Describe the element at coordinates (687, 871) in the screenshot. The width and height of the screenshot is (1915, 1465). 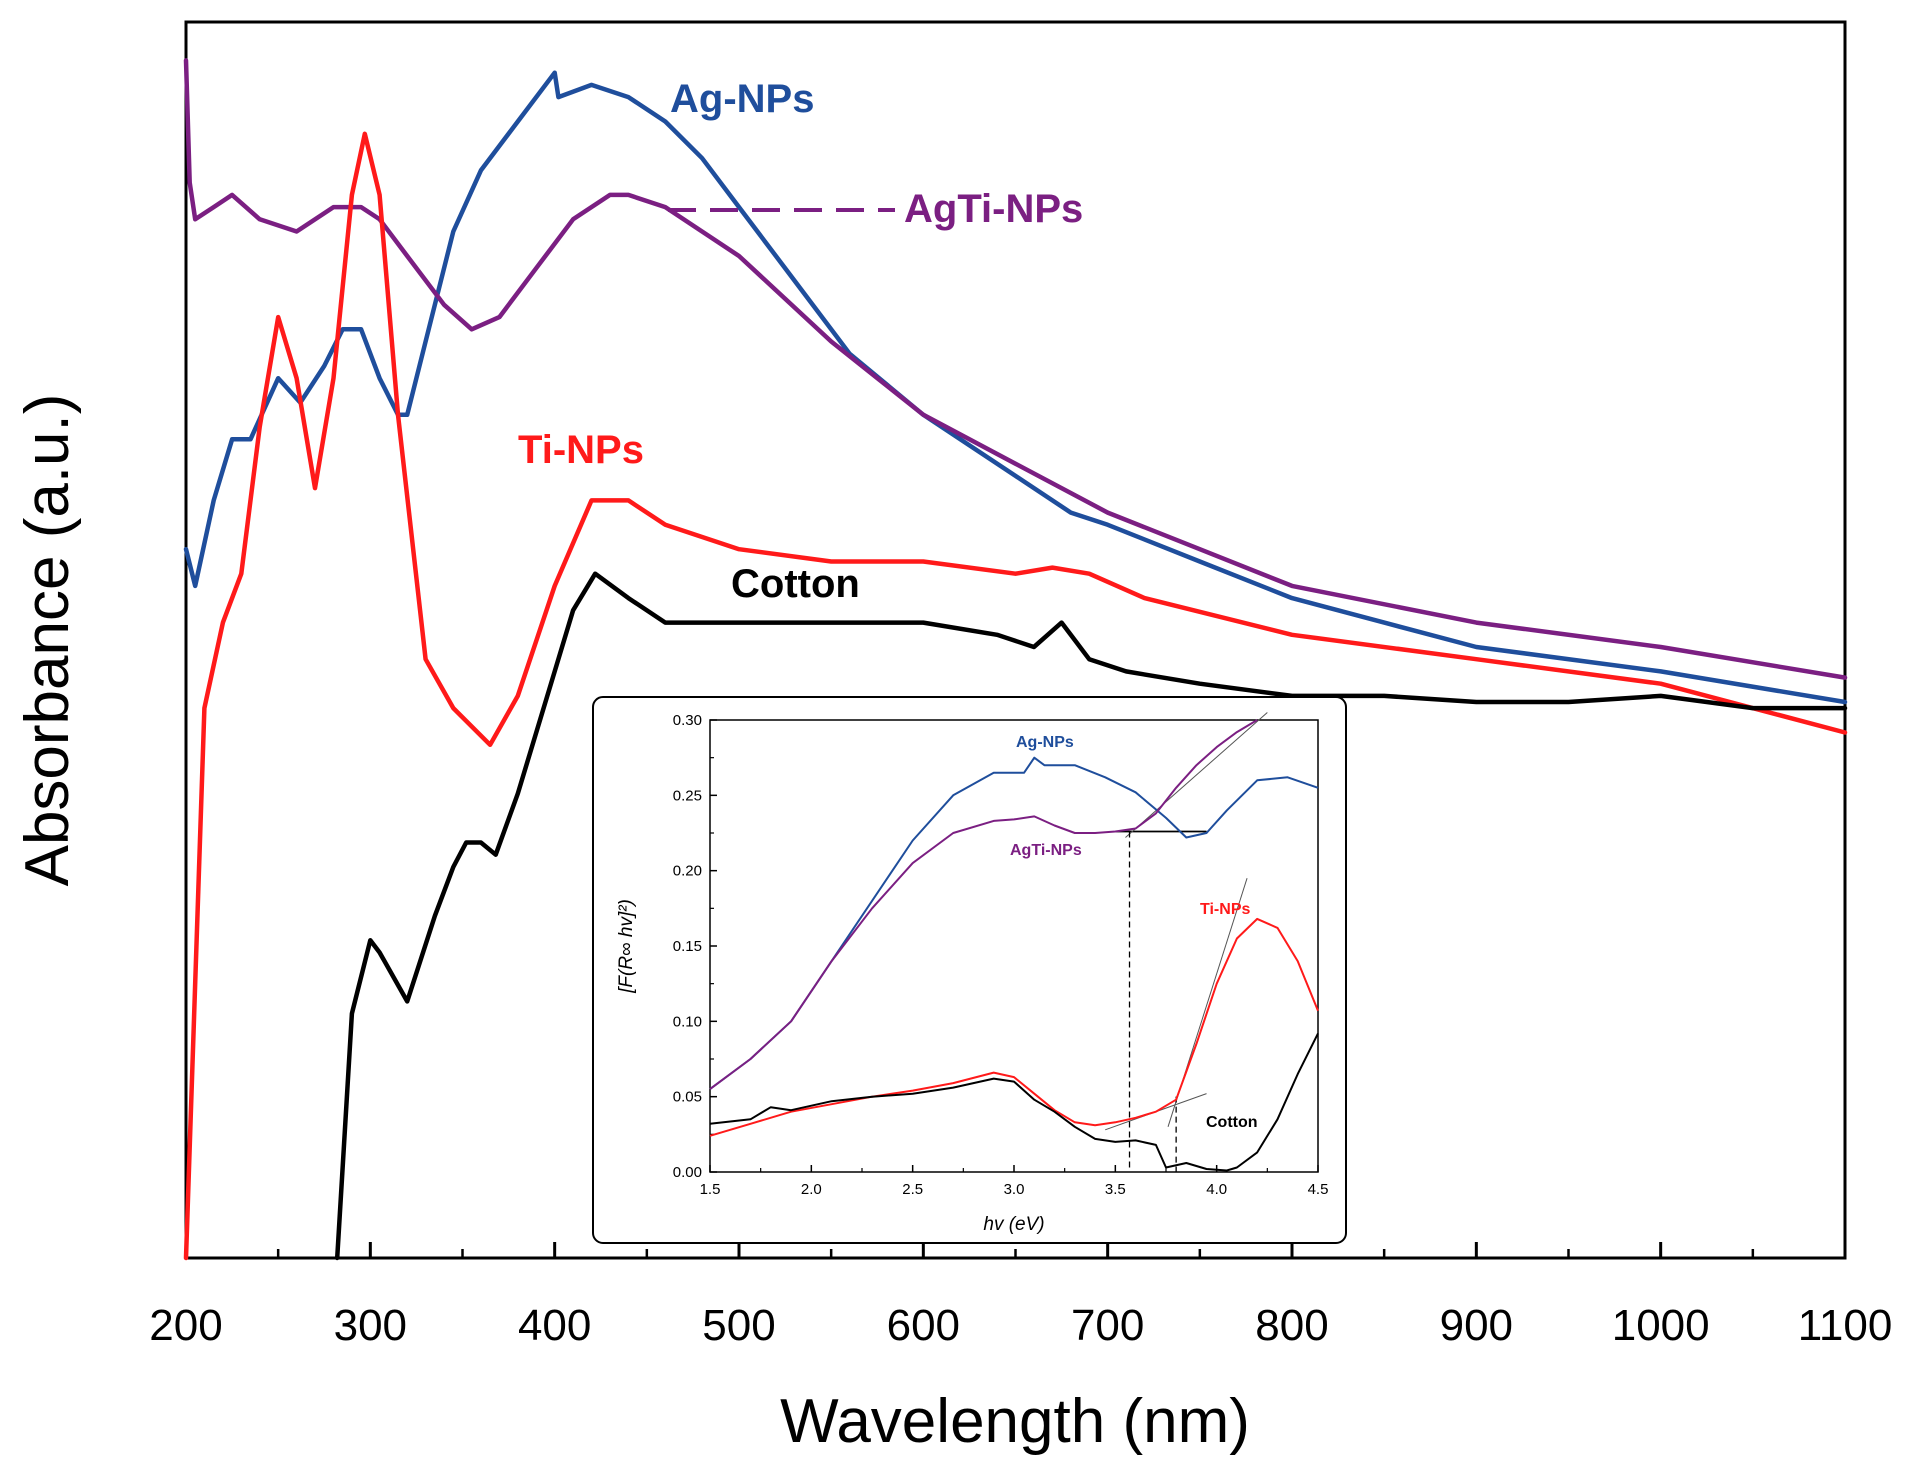
I see `inset-y-tick-label: 0.20` at that location.